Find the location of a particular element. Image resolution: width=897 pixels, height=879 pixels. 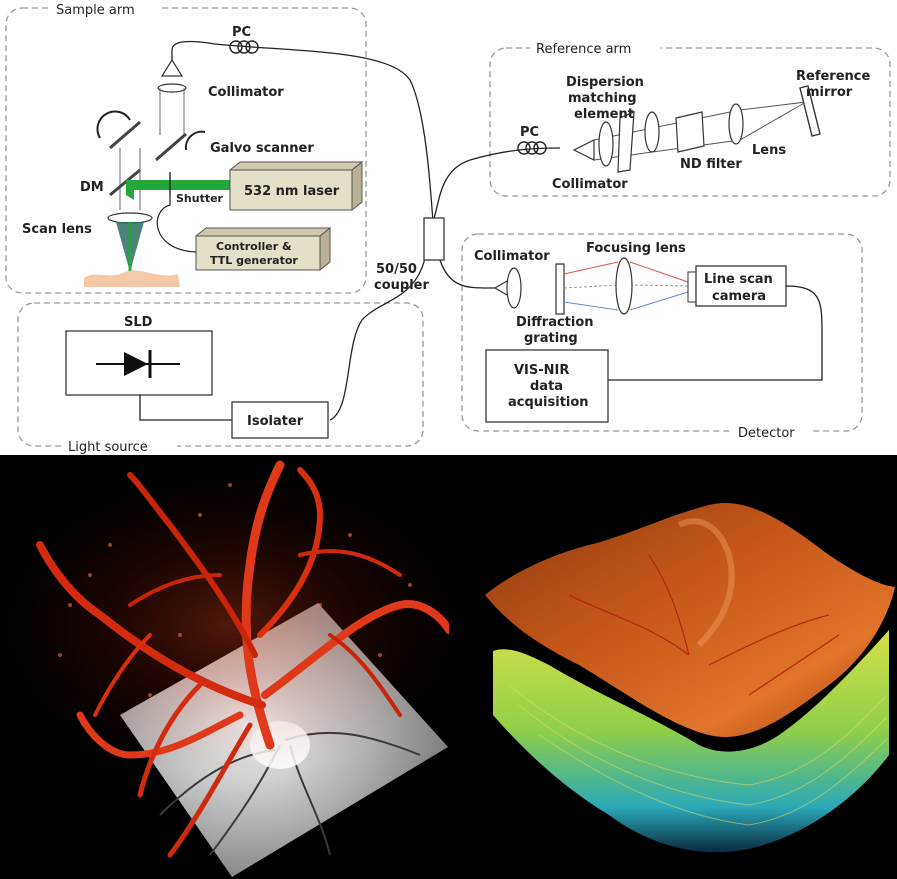

retinal-layers is located at coordinates (691, 741).